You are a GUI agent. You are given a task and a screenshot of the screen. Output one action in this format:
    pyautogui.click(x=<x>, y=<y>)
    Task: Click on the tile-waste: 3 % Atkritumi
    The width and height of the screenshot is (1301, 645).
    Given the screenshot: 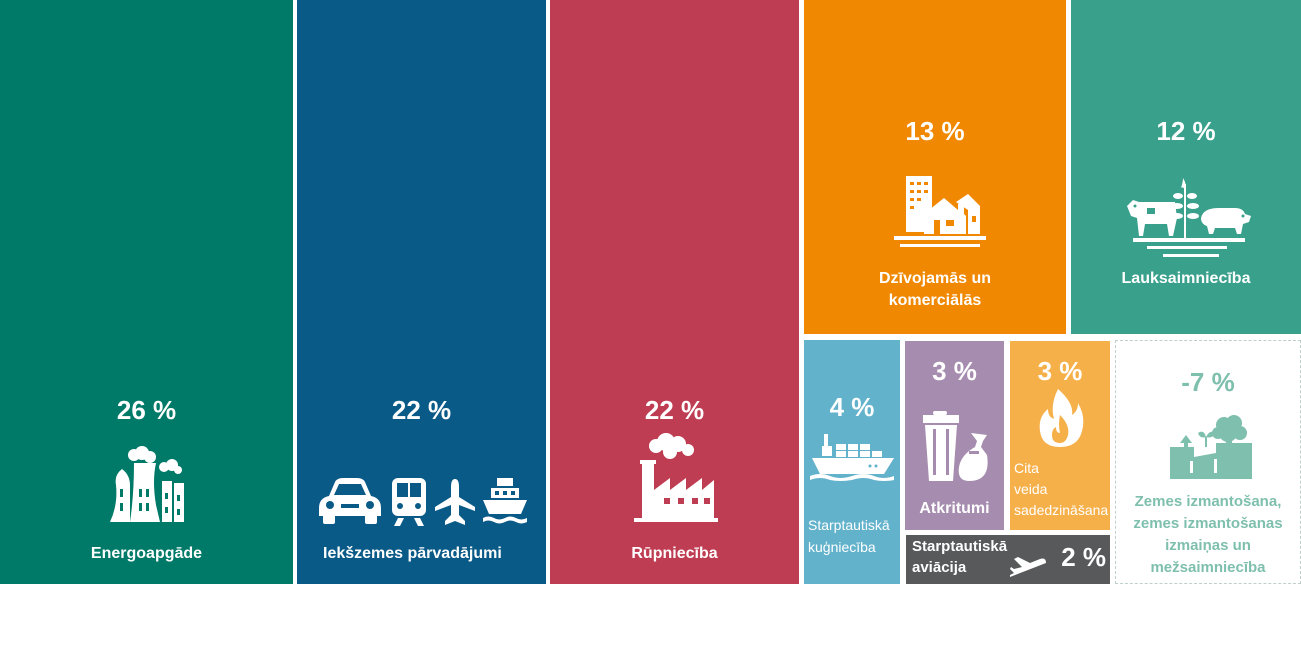 What is the action you would take?
    pyautogui.click(x=954, y=435)
    